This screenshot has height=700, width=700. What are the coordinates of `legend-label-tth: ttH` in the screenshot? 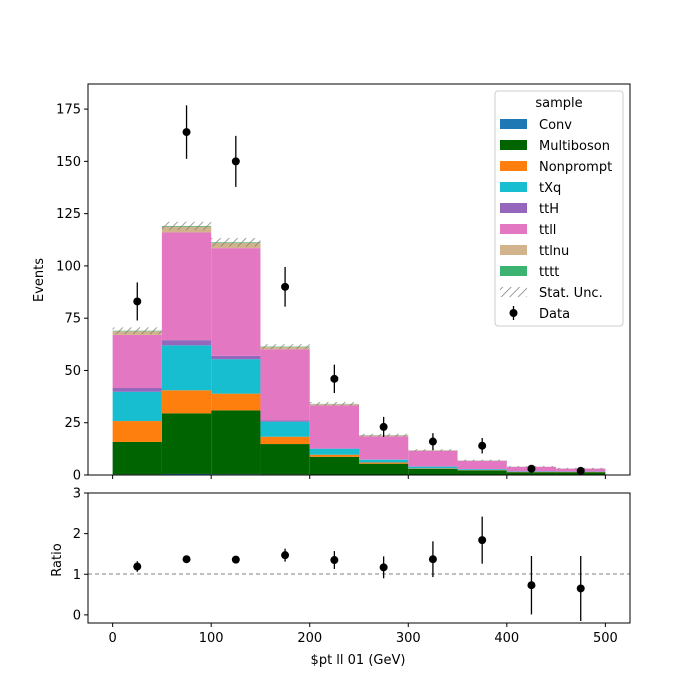 It's located at (549, 209).